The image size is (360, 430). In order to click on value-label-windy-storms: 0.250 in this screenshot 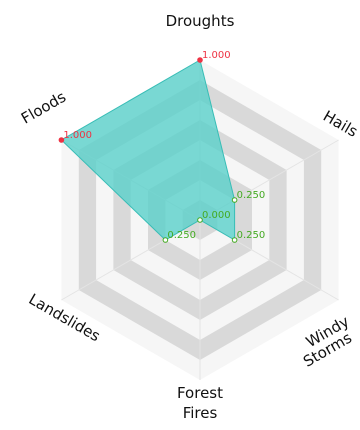, I will do `click(251, 235)`.